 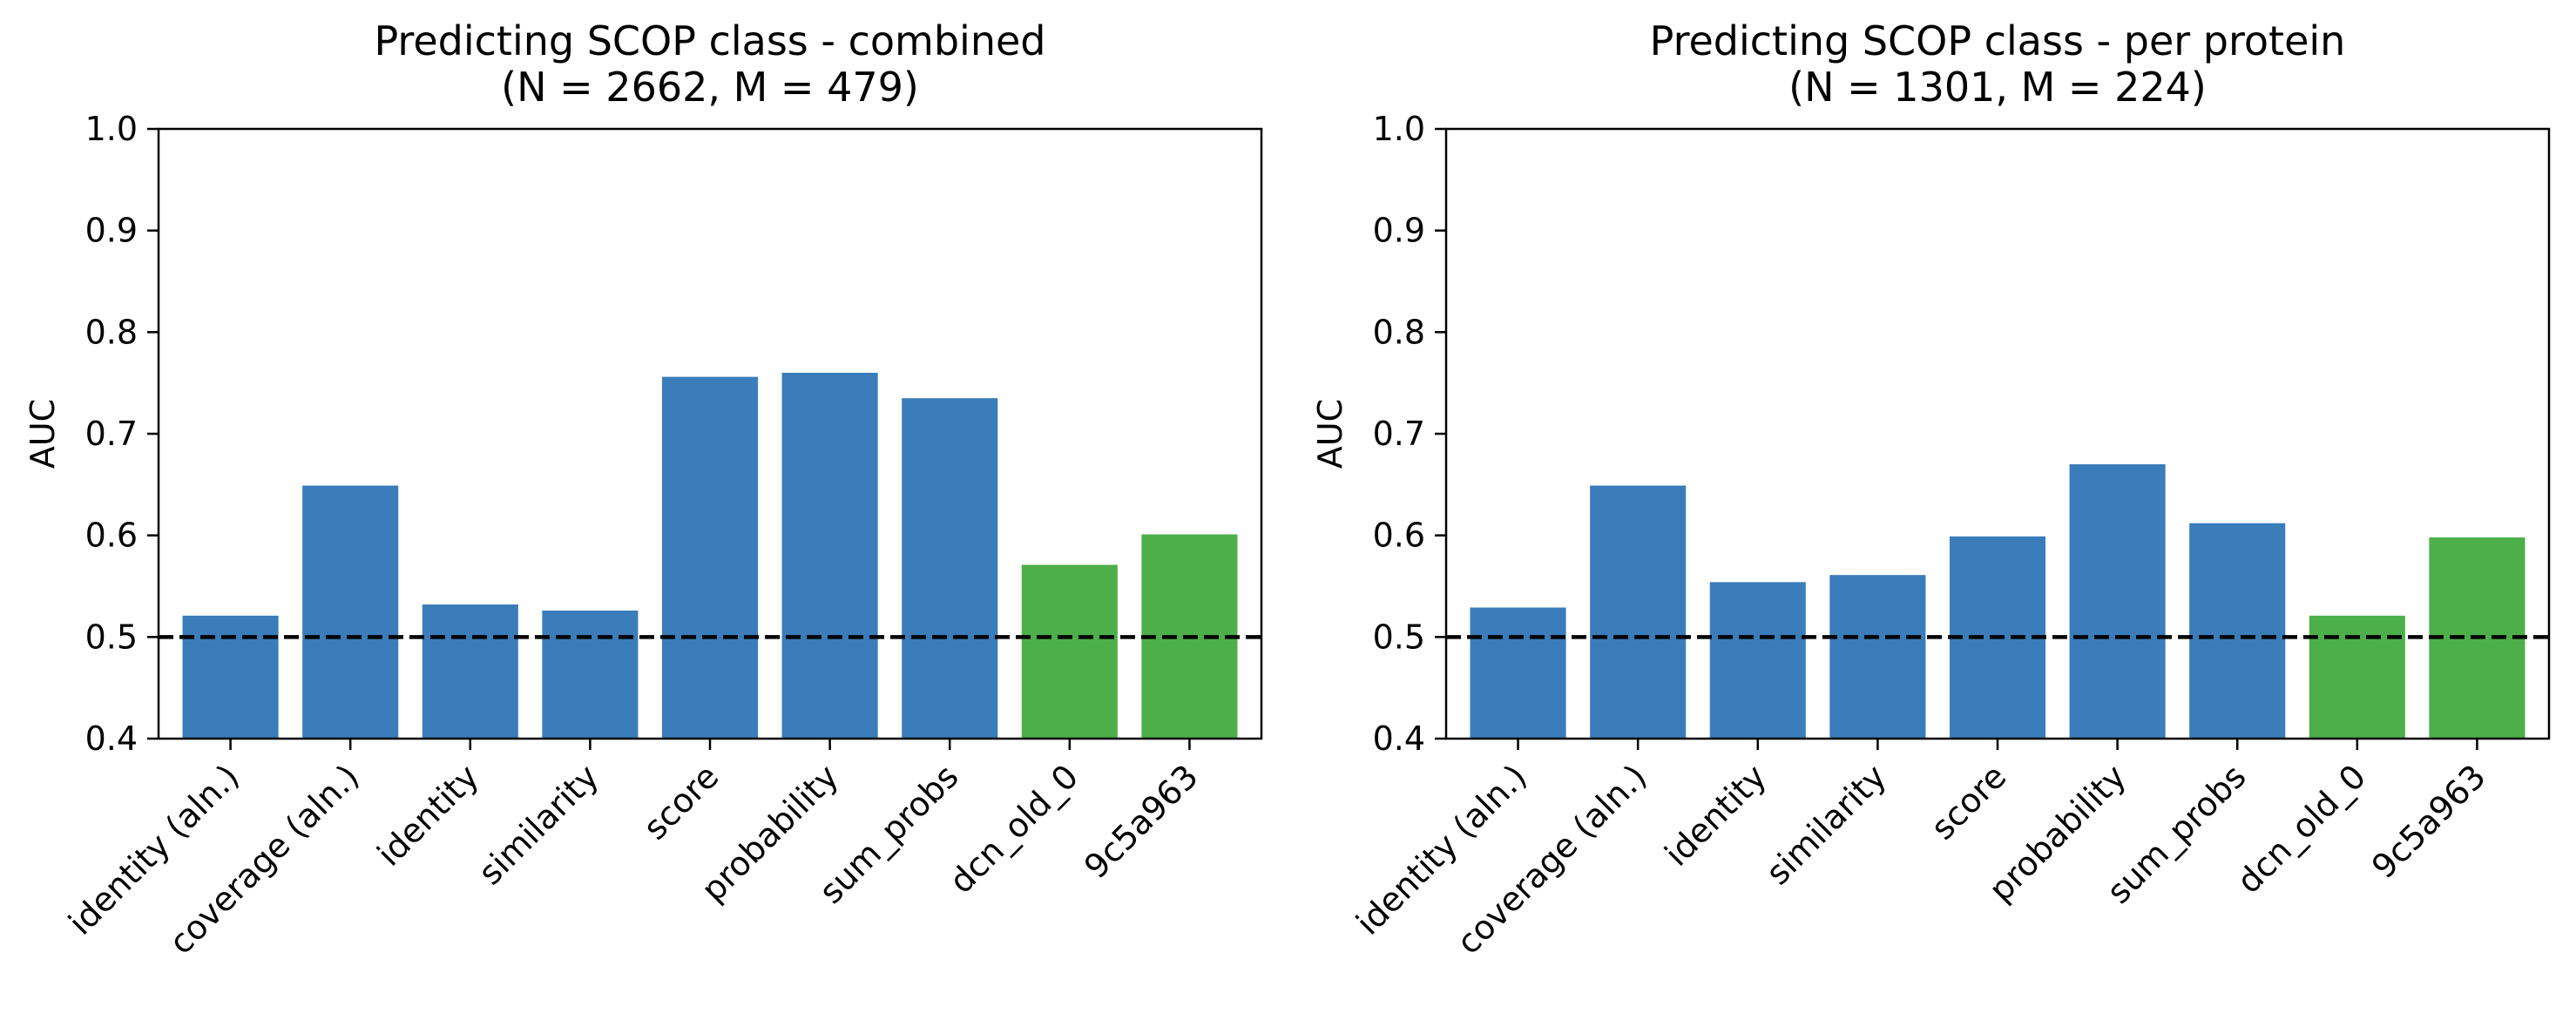 What do you see at coordinates (1997, 88) in the screenshot?
I see `chart-title-line-2: (N = 1301, M = 224)` at bounding box center [1997, 88].